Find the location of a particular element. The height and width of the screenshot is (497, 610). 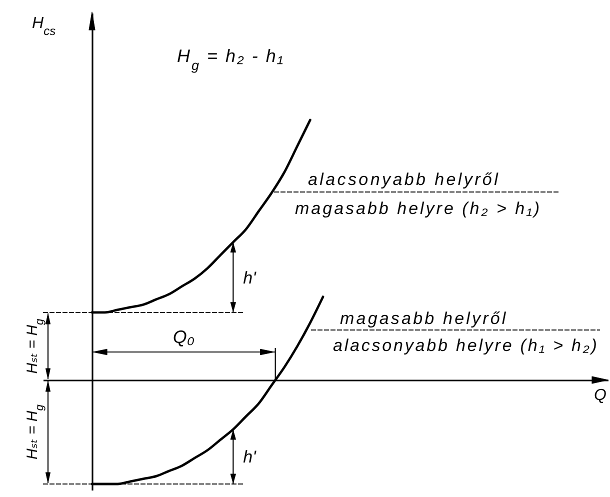

annotation: alacsonyabb helyről is located at coordinates (404, 179).